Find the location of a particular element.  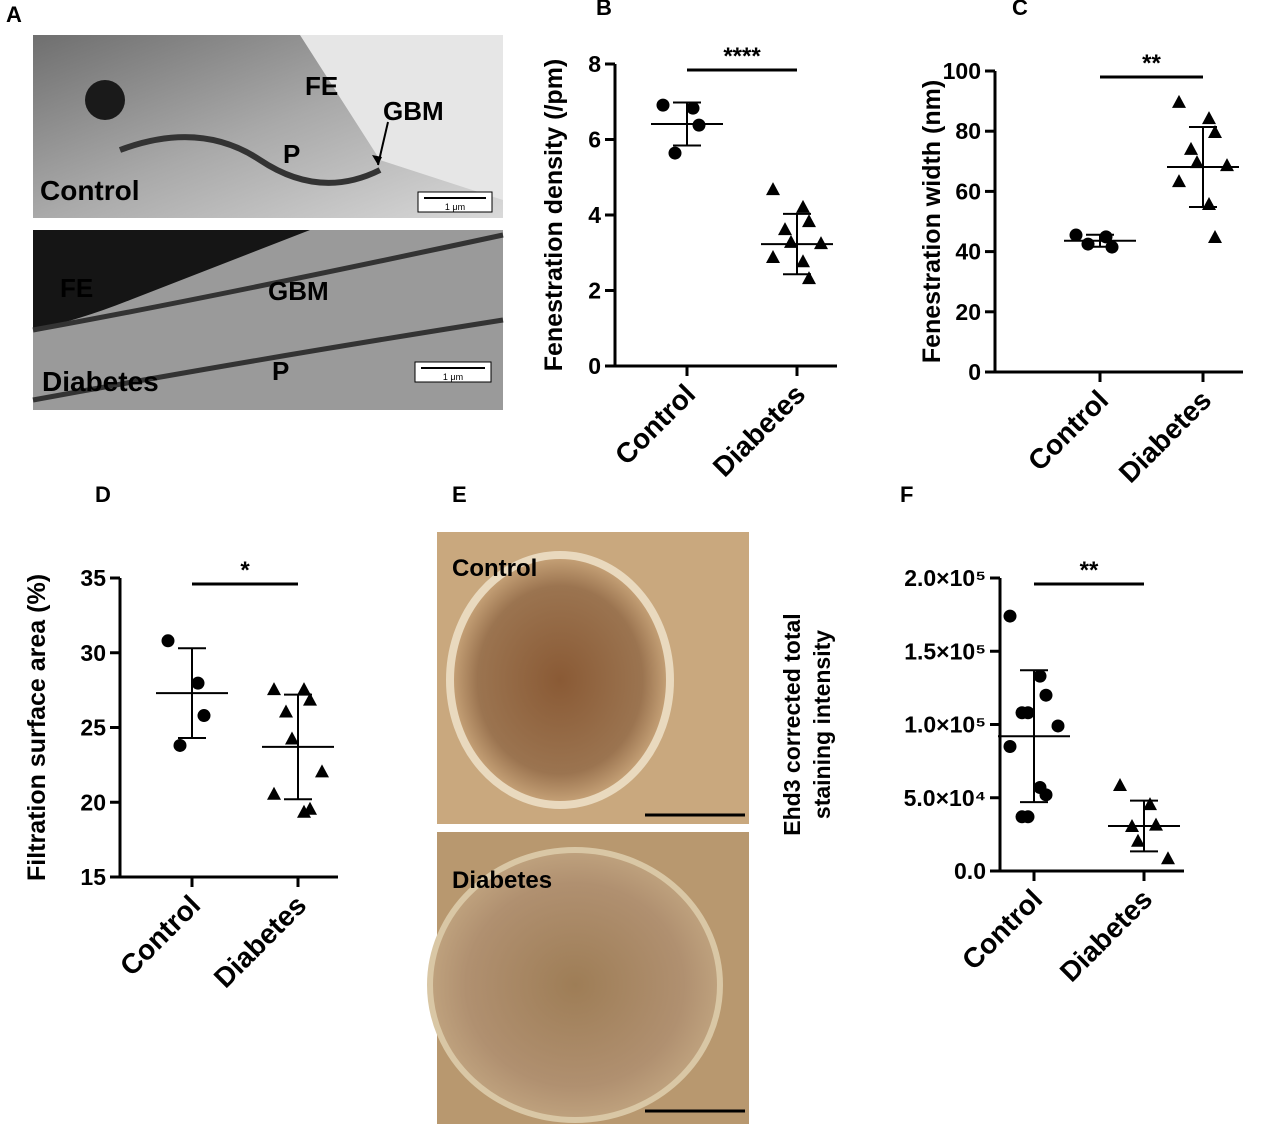

y-tick-label: 6 is located at coordinates (594, 140).